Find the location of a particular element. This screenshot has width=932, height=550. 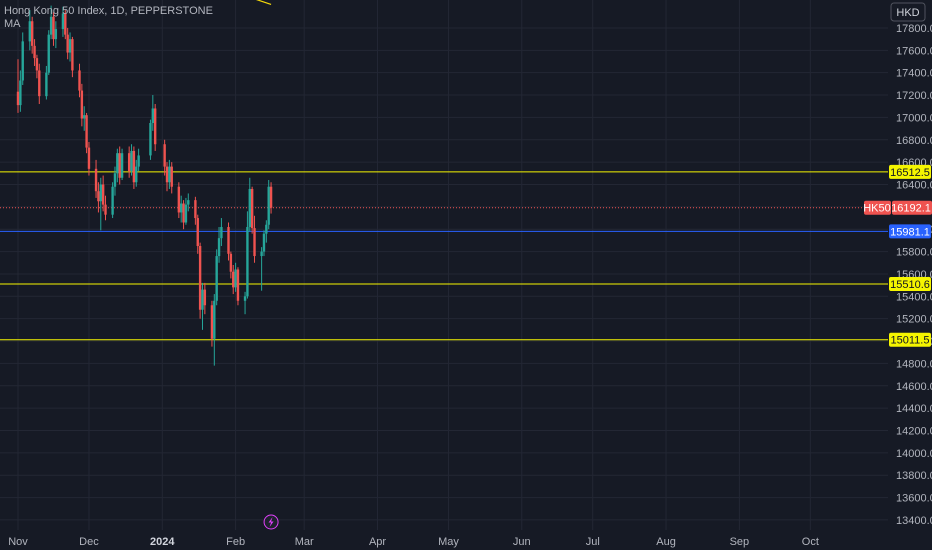

x-tick-label: Aug is located at coordinates (666, 542).